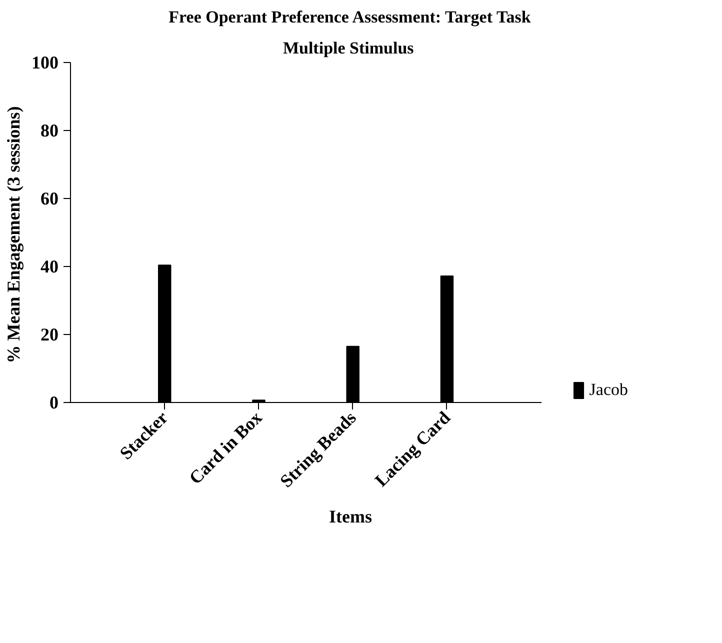 Image resolution: width=722 pixels, height=643 pixels. I want to click on x-axis-title: Items, so click(350, 516).